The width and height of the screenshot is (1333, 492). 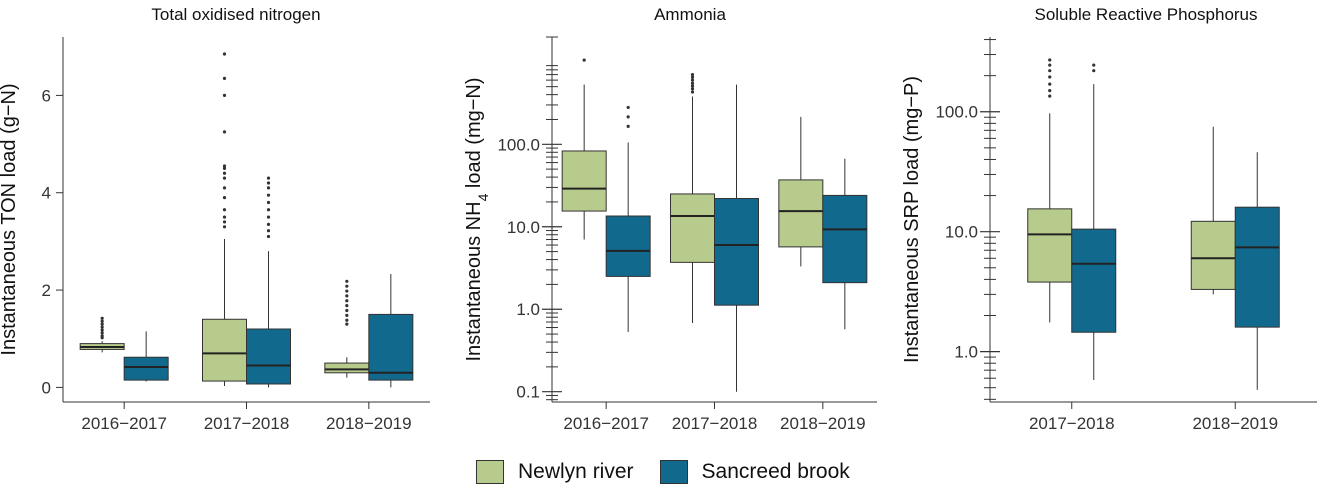 I want to click on legend-swatch-newlyn-river, so click(x=490, y=472).